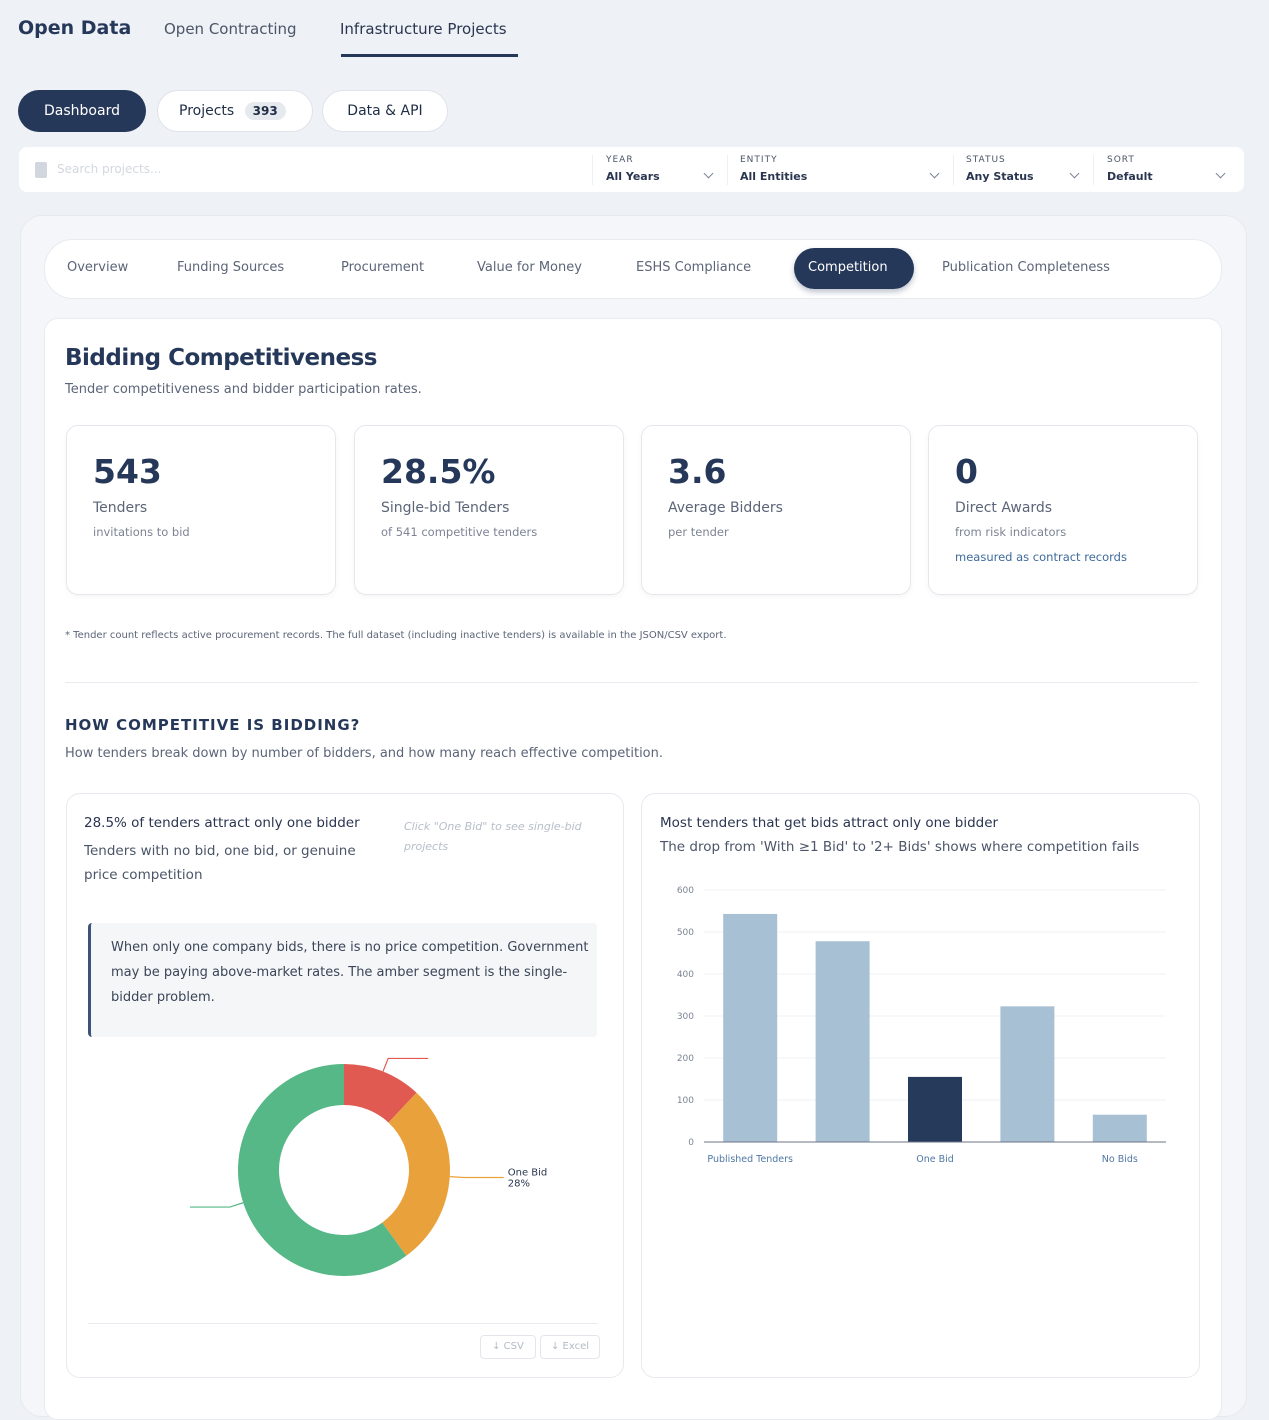  What do you see at coordinates (82, 111) in the screenshot?
I see `pill-active: Dashboard` at bounding box center [82, 111].